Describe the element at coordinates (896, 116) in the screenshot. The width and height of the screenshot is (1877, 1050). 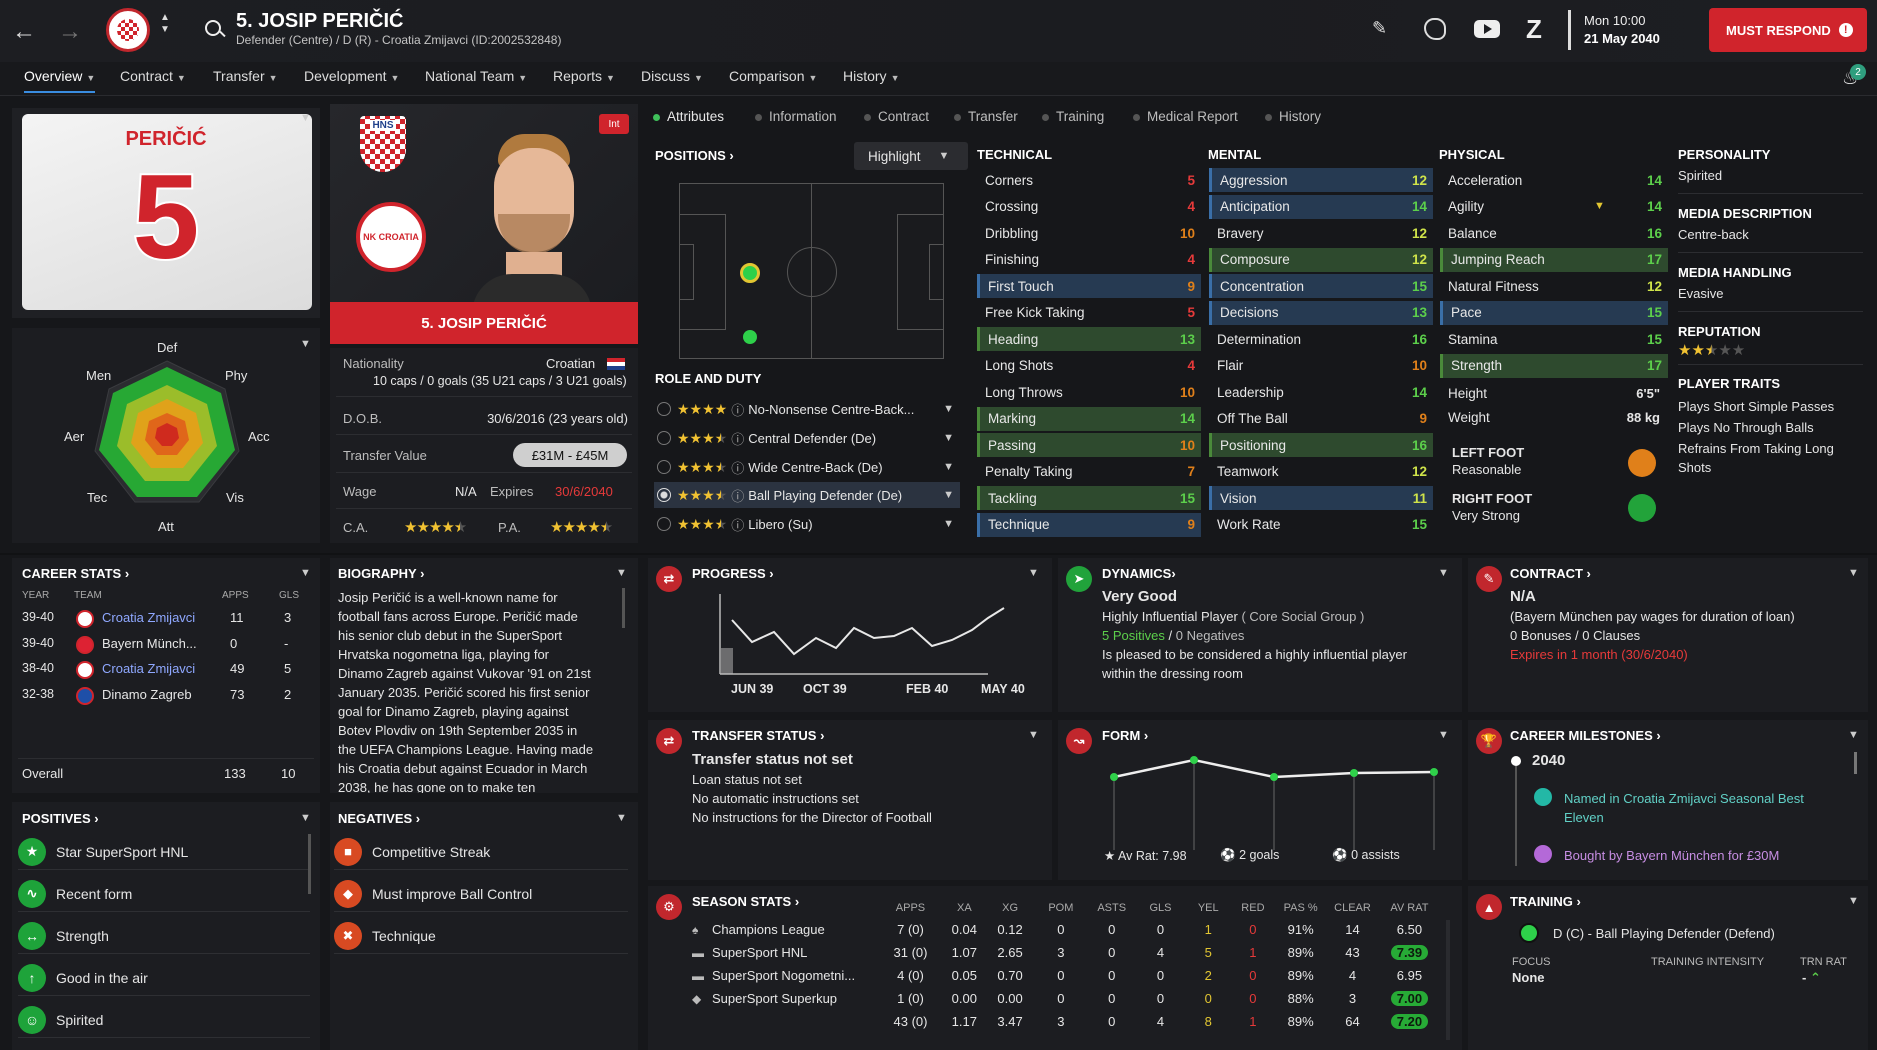
I see `tab-contract: Contract` at that location.